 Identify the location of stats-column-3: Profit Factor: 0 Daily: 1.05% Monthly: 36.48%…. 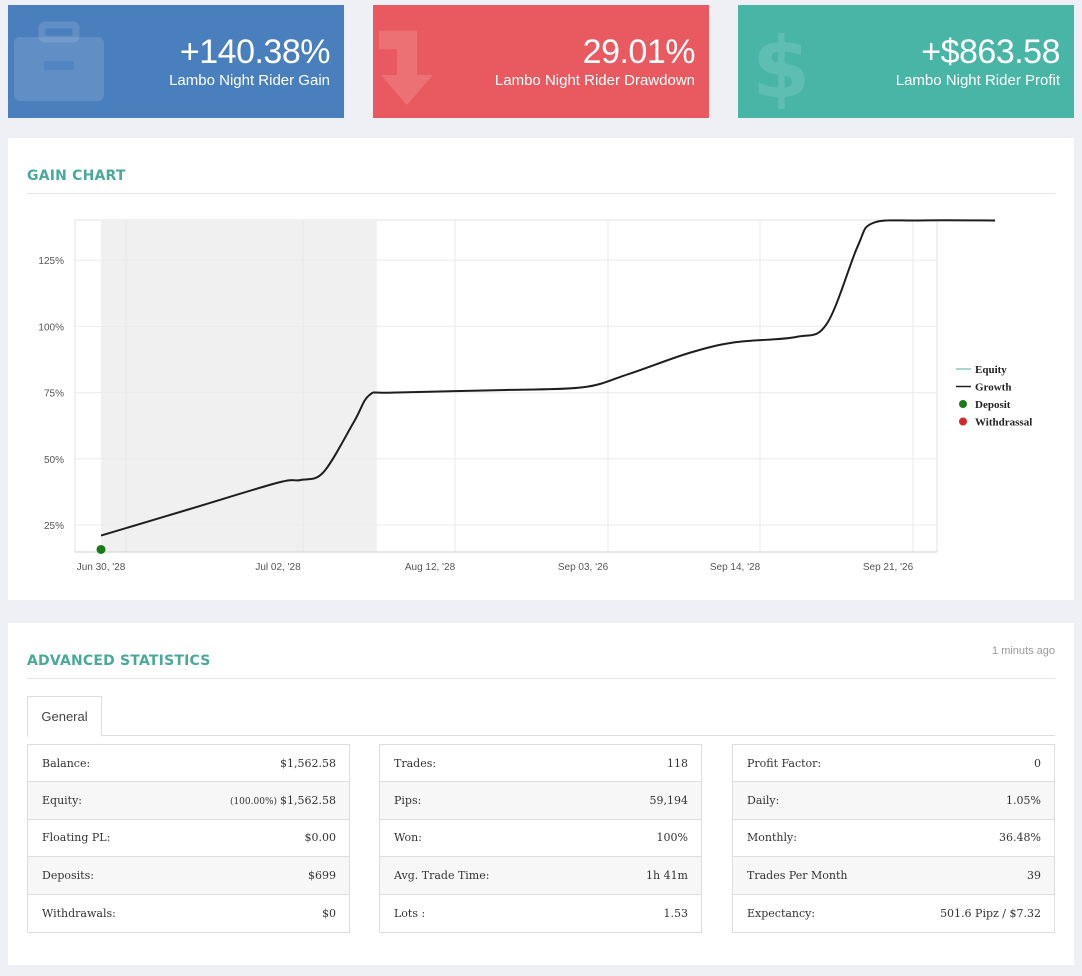
(893, 838).